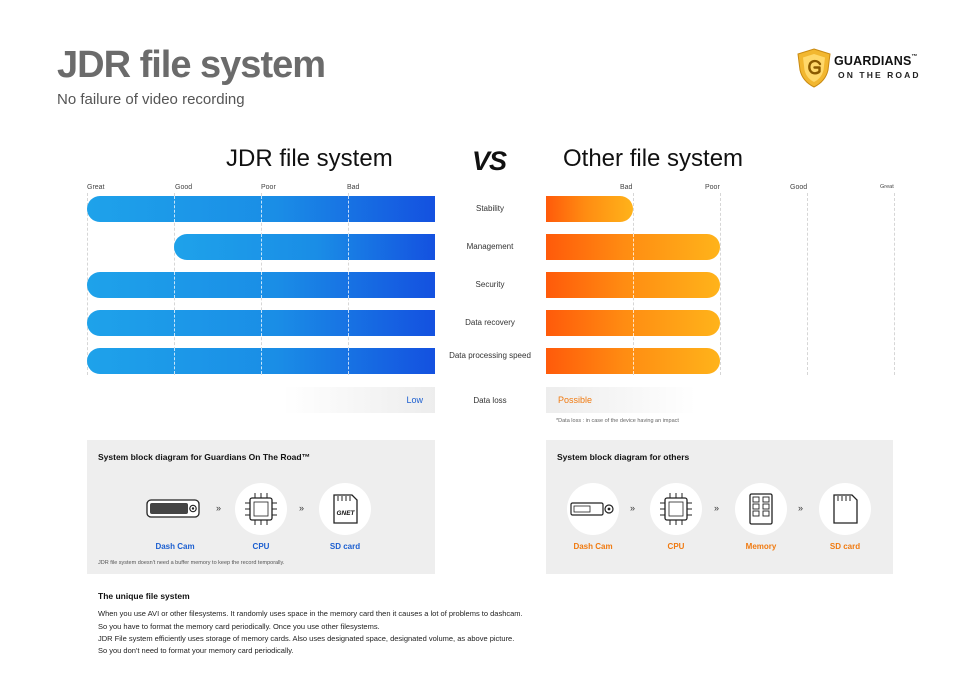  I want to click on right-scale-label: Good, so click(799, 187).